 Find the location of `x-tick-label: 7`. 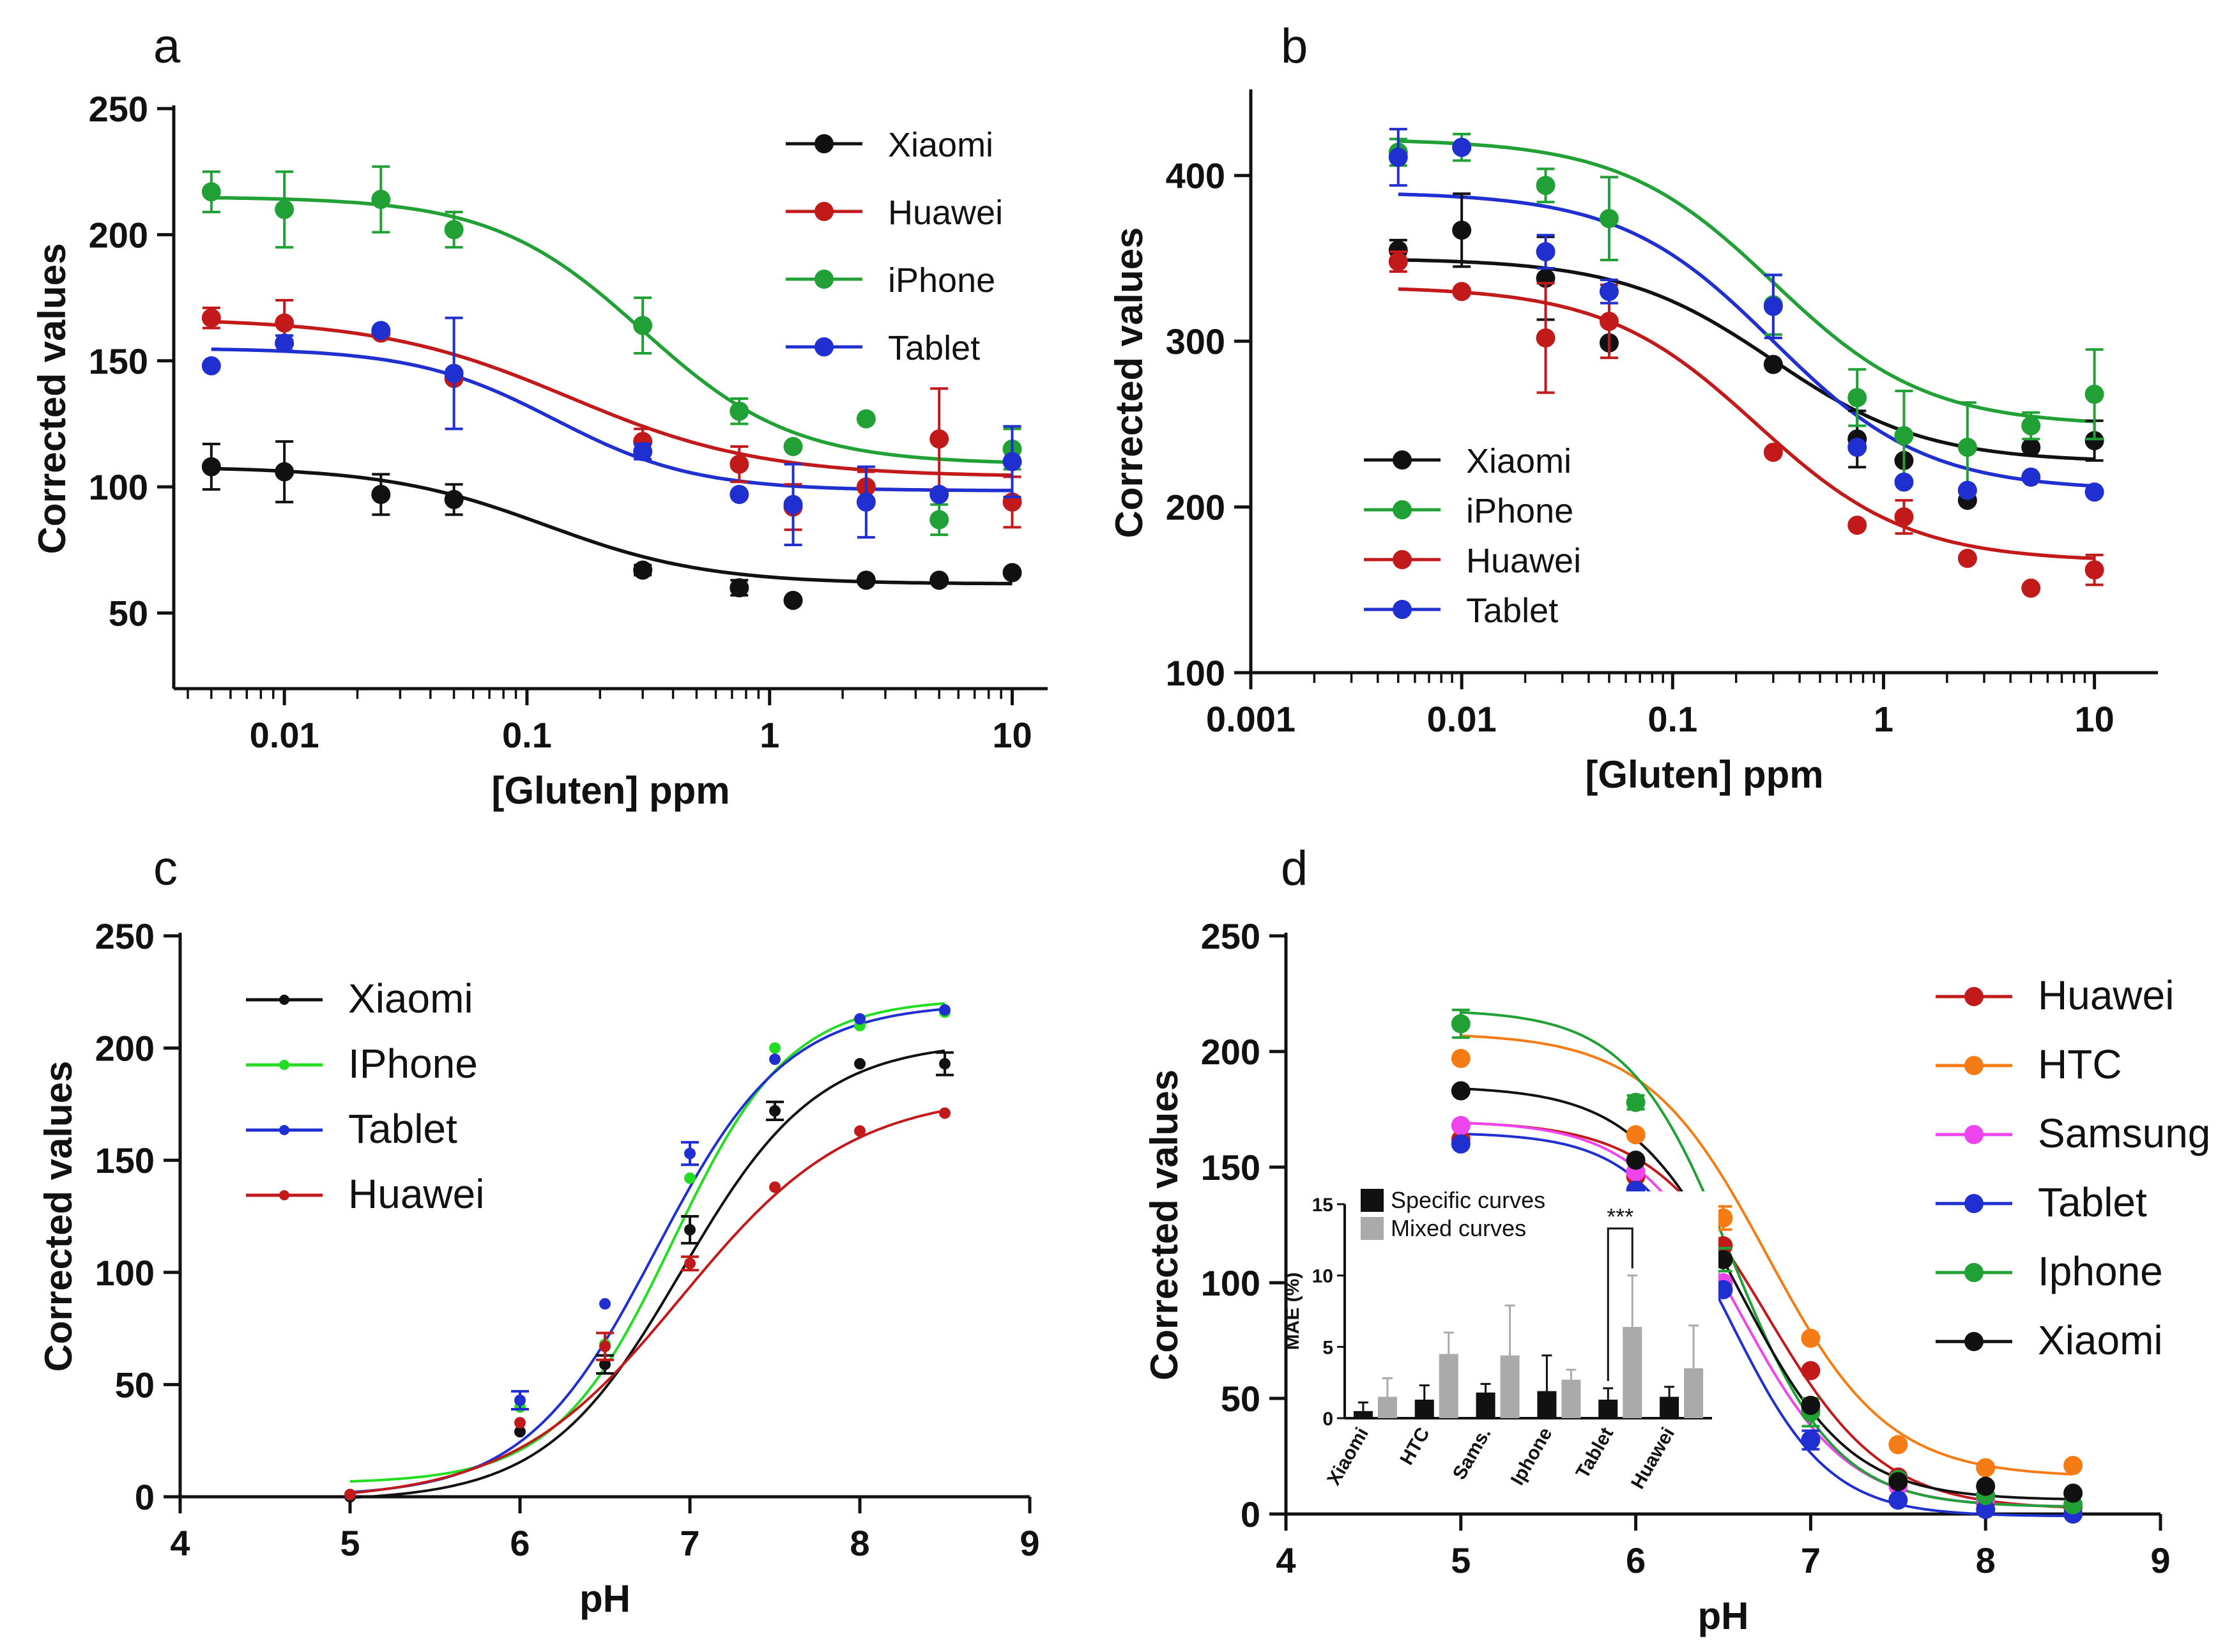

x-tick-label: 7 is located at coordinates (690, 1543).